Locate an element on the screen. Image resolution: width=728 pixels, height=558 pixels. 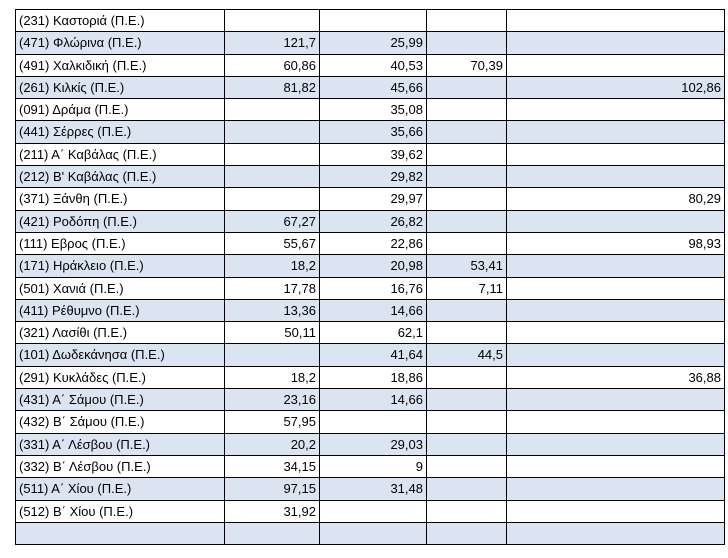
region-name-cell: (212) Β' Καβάλας (Π.Ε.) is located at coordinates (120, 177).